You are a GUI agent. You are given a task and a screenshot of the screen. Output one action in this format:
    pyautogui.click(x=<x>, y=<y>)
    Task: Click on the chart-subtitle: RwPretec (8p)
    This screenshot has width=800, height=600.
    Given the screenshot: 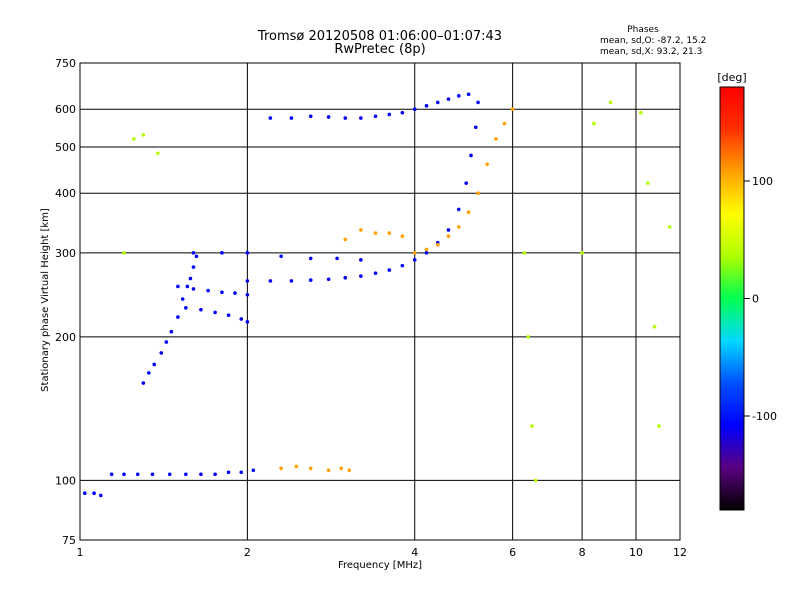 What is the action you would take?
    pyautogui.click(x=379, y=49)
    